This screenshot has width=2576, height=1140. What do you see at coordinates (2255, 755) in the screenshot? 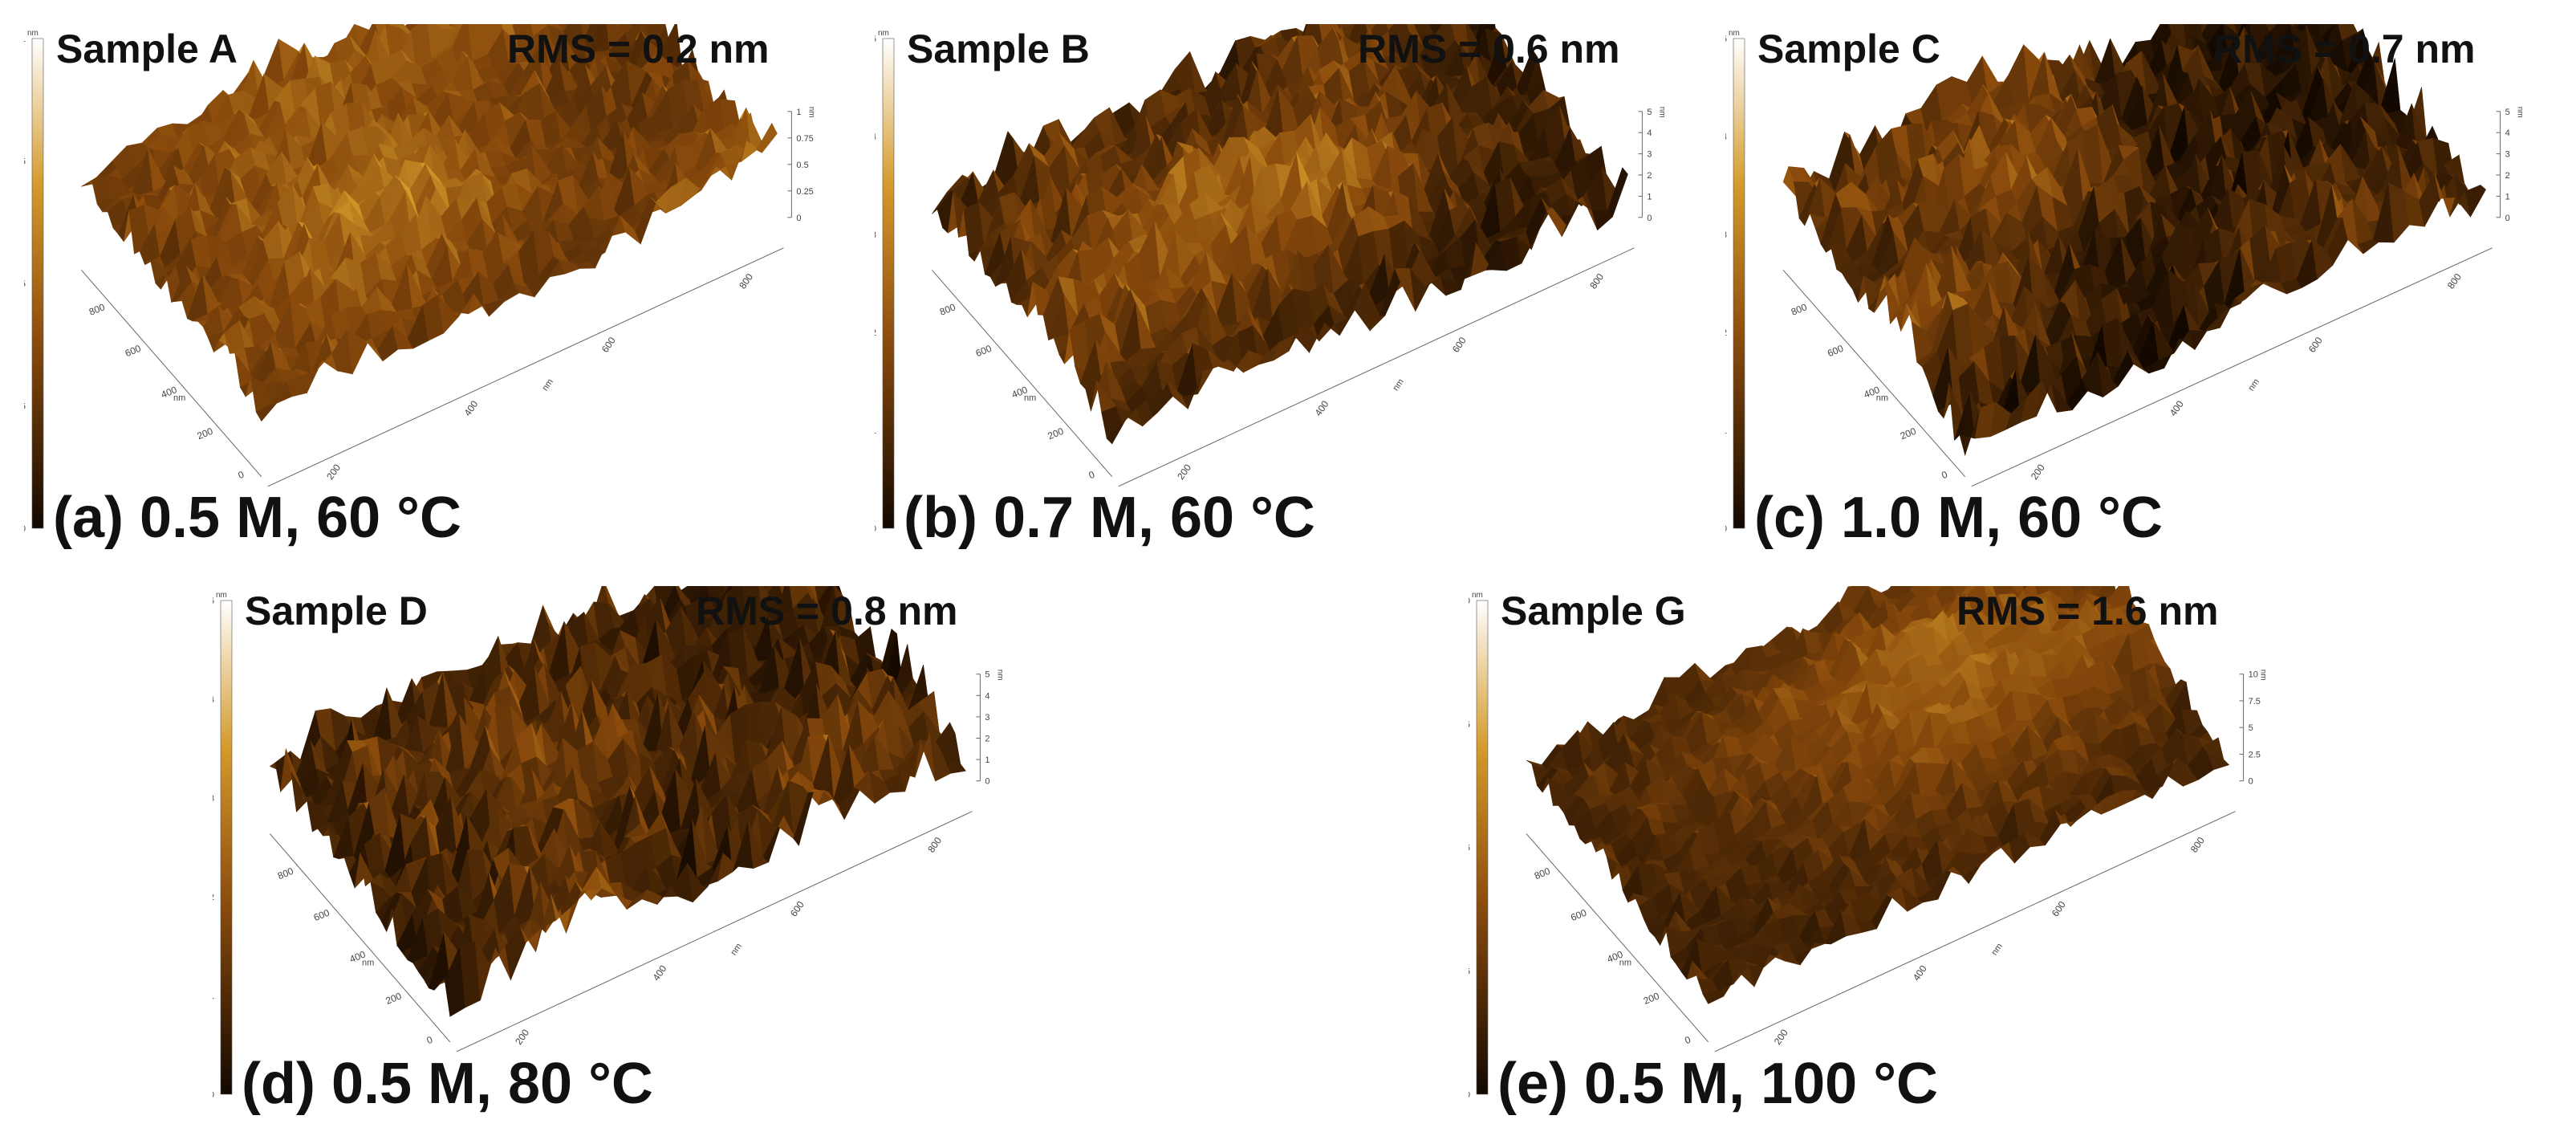
I see `z-axis-tick-label: 2.5` at bounding box center [2255, 755].